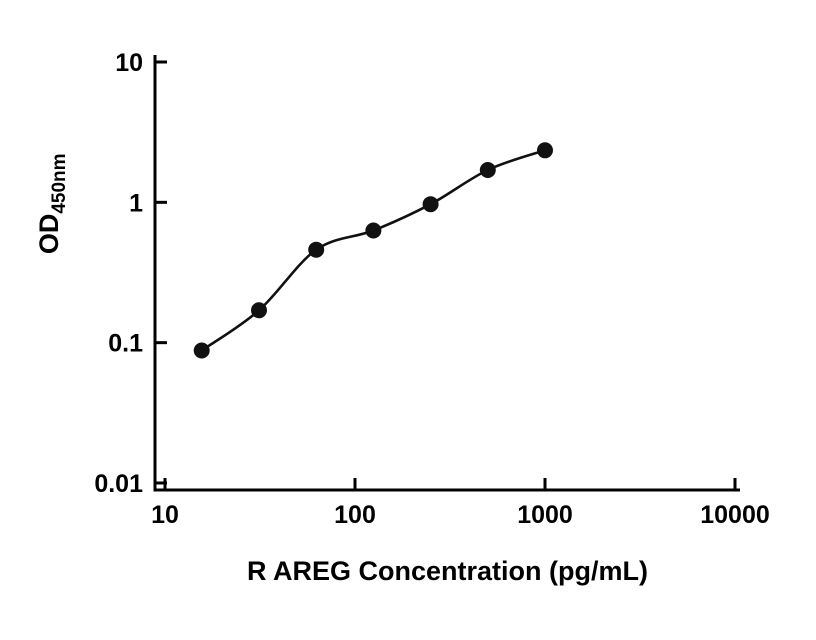 This screenshot has width=816, height=640. What do you see at coordinates (129, 63) in the screenshot?
I see `y-tick-label: 10` at bounding box center [129, 63].